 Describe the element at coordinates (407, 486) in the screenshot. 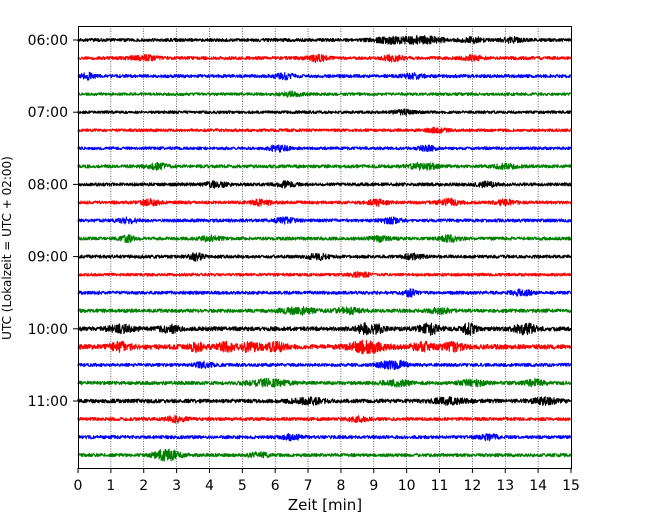

I see `x-tick-label: 10` at that location.